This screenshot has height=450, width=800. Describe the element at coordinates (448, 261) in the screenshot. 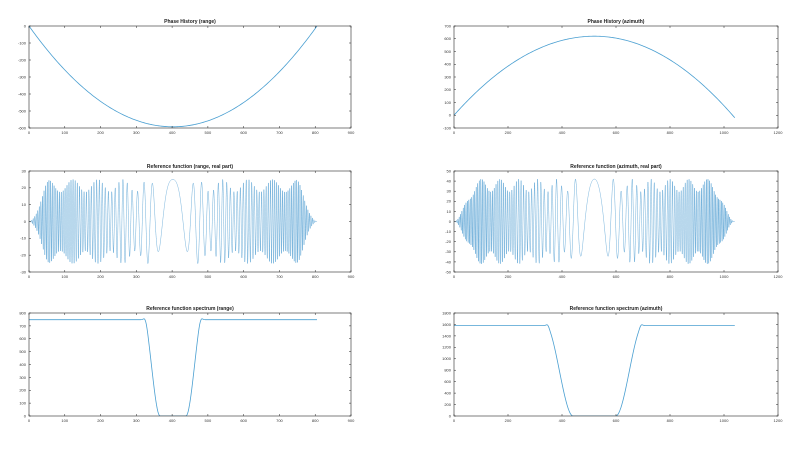

I see `y-tick-label: -40` at that location.